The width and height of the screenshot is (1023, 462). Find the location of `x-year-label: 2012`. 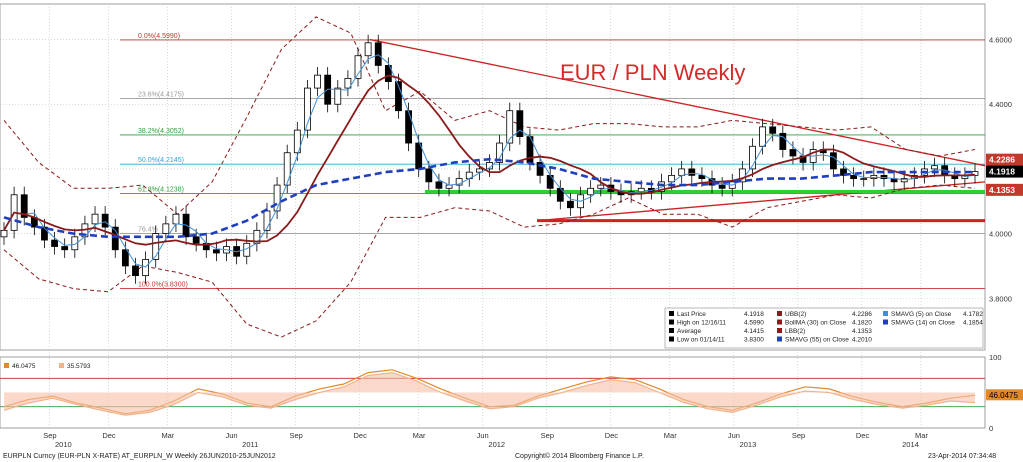

x-year-label: 2012 is located at coordinates (496, 444).